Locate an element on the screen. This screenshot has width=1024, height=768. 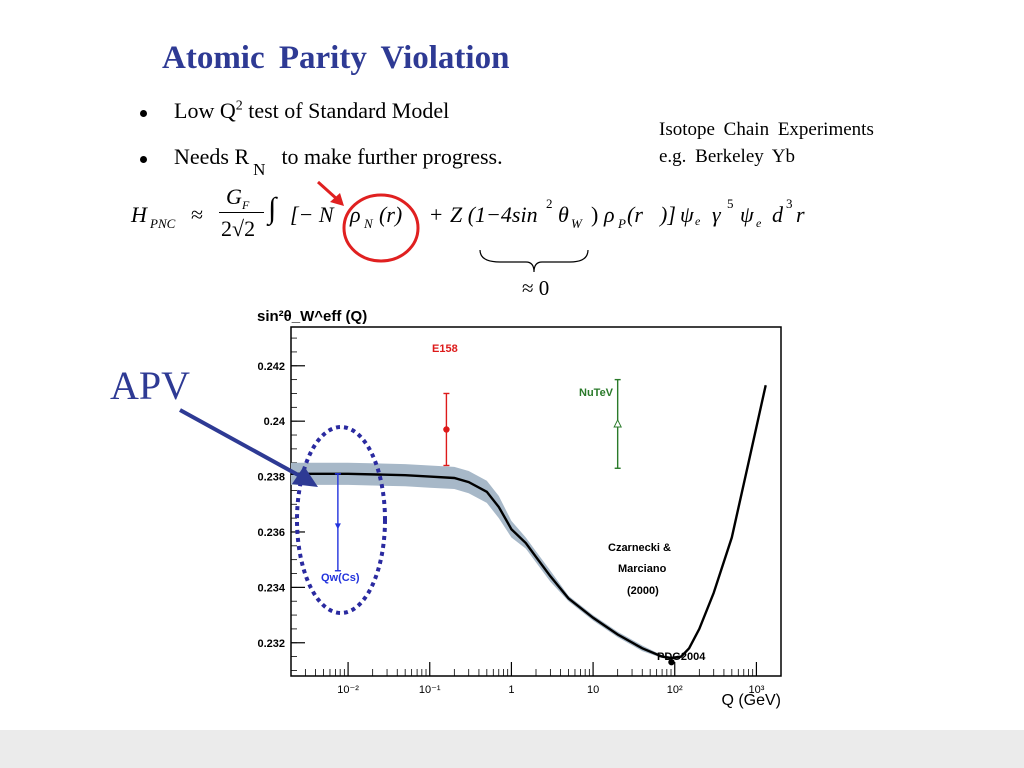
label-e158: E158 is located at coordinates (445, 349).